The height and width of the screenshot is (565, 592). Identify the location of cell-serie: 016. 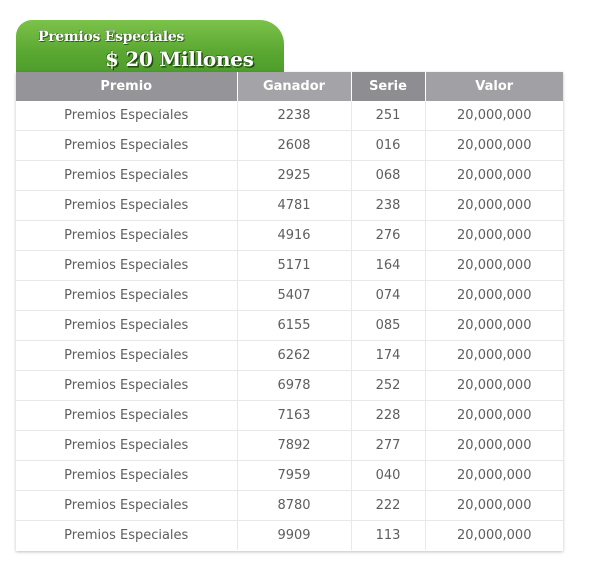
(388, 145).